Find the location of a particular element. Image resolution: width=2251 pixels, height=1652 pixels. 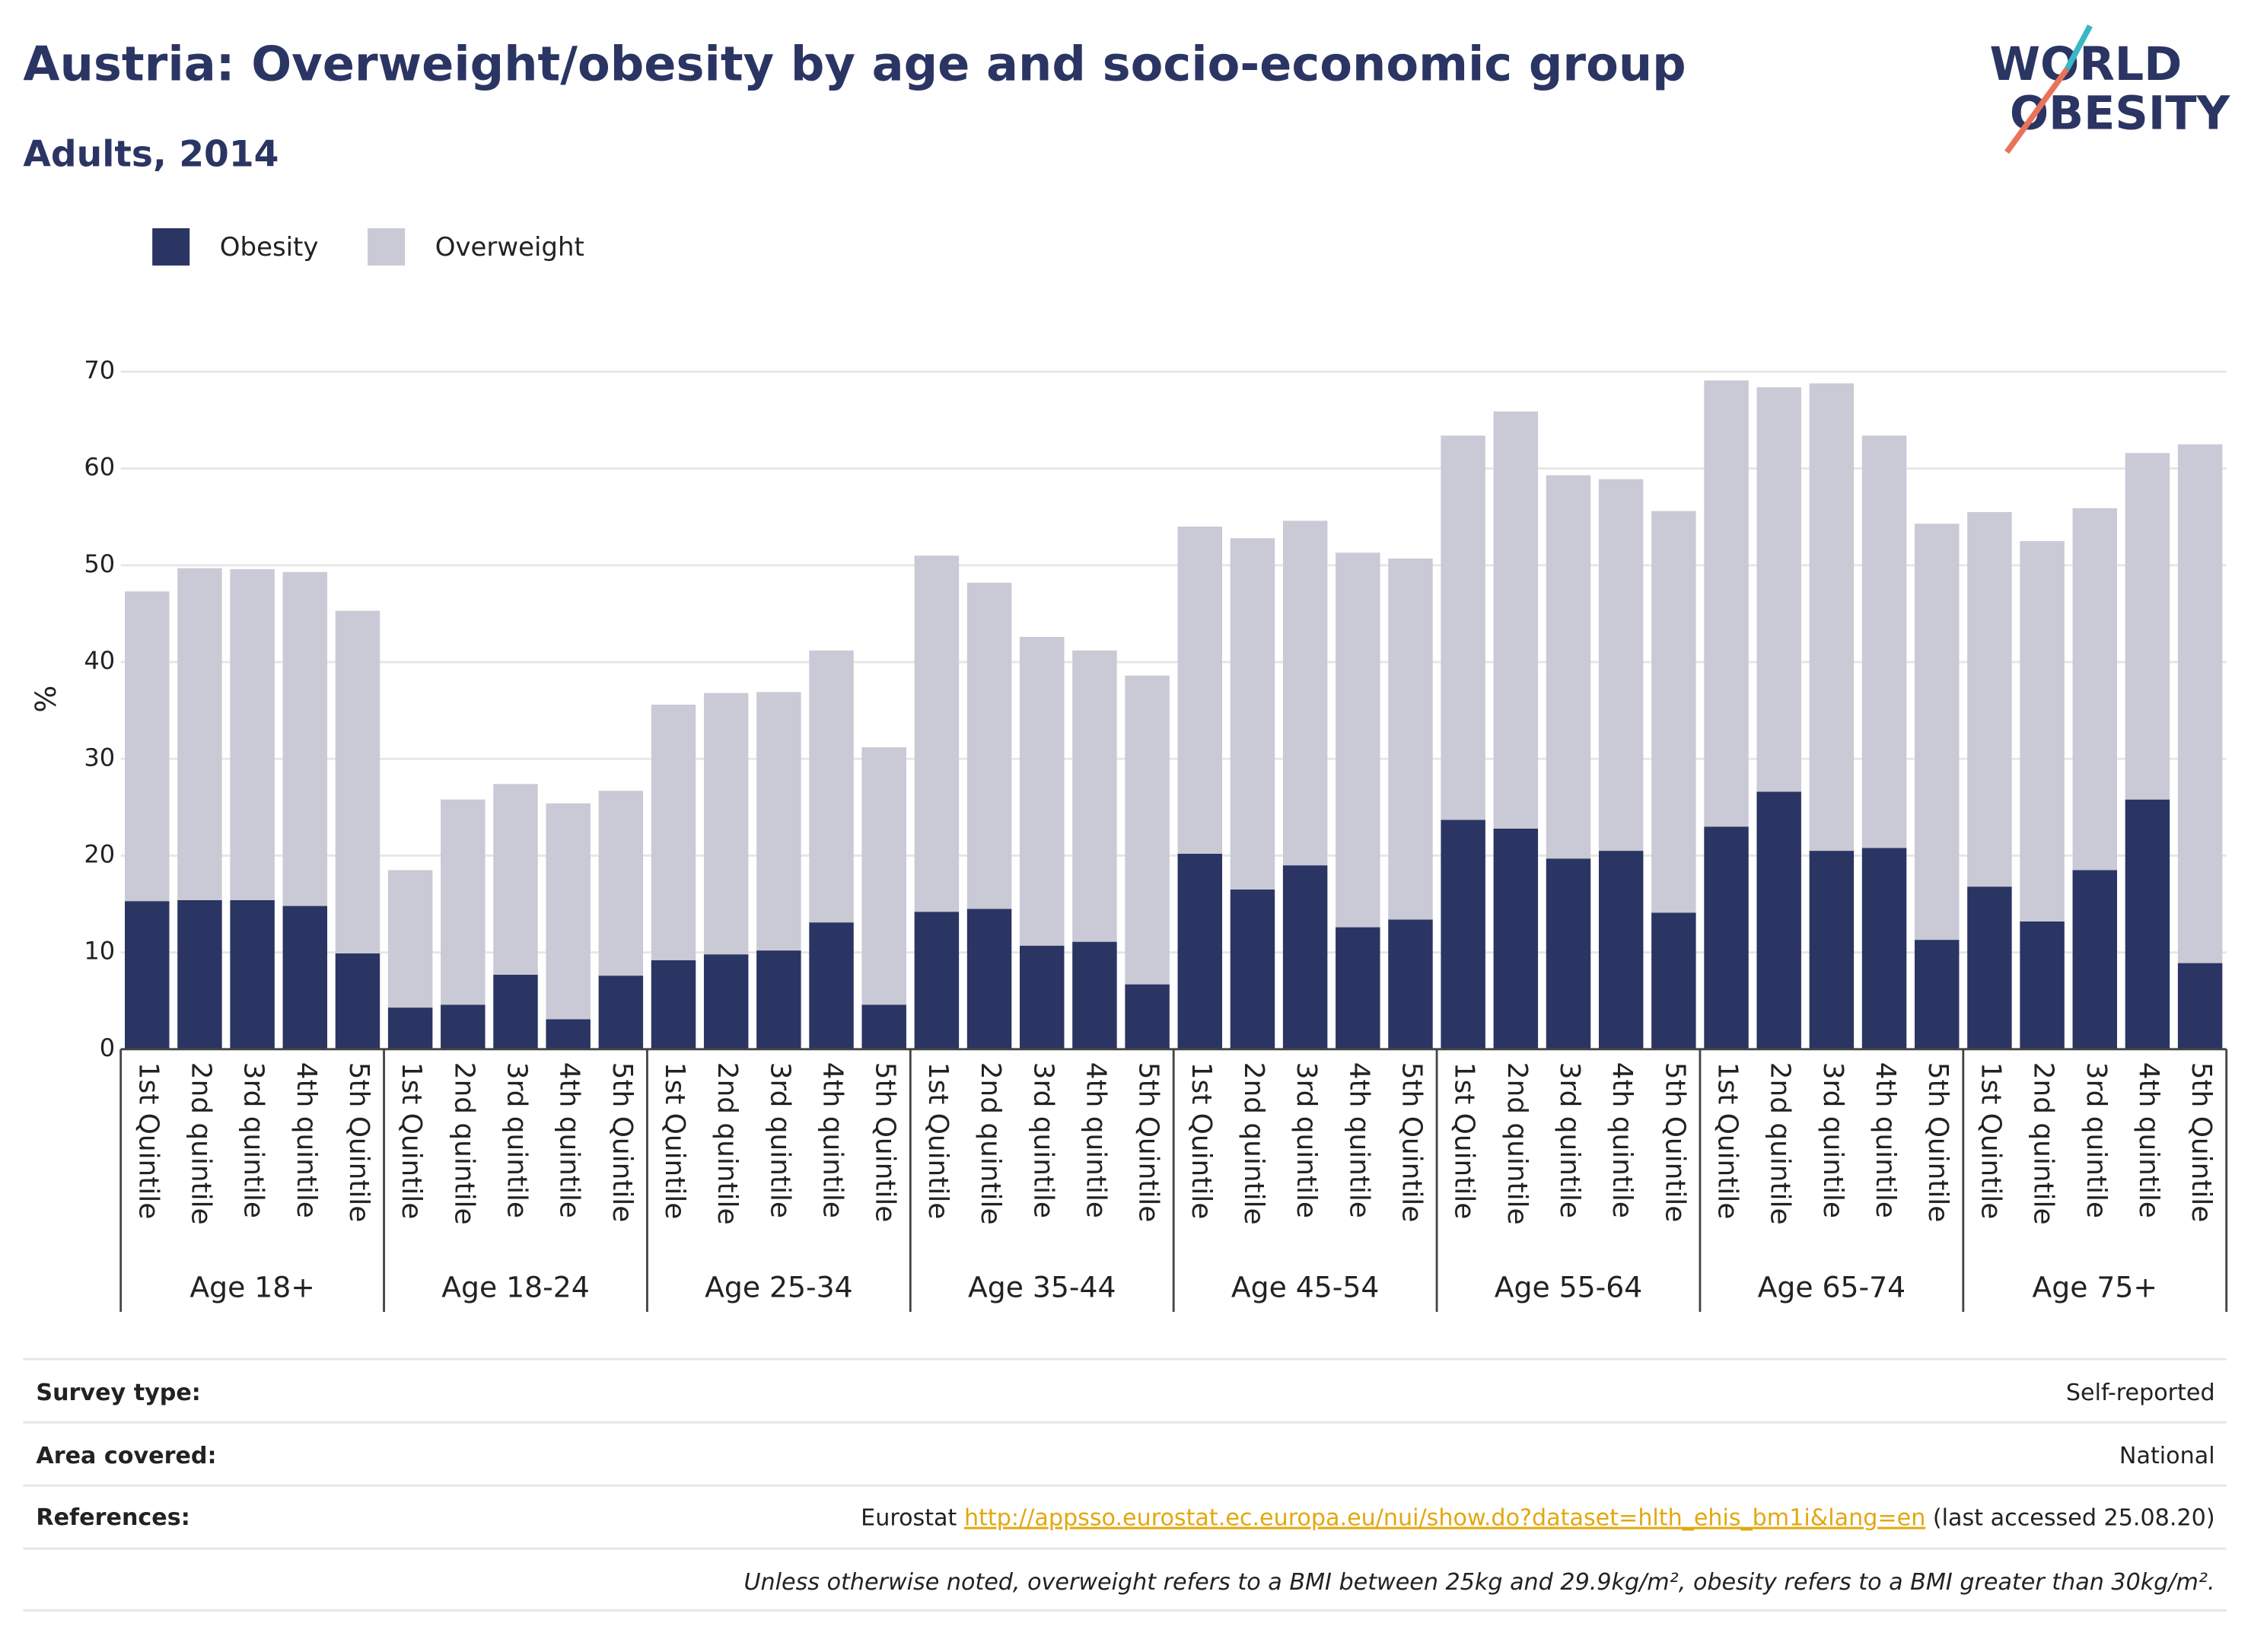

y-tick-label: 50 is located at coordinates (99, 563).